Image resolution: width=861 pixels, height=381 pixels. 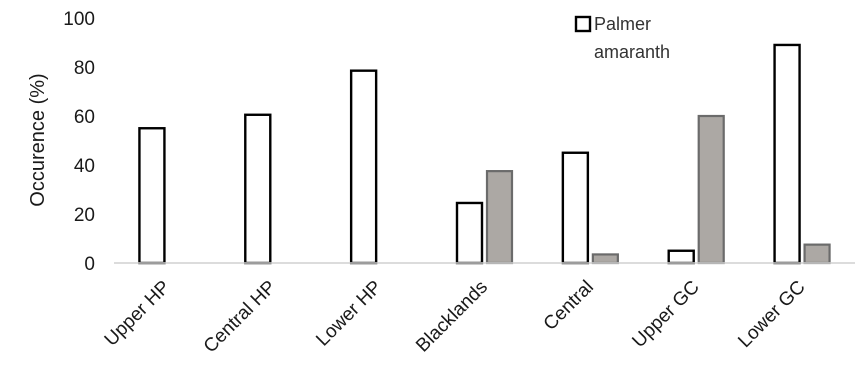 I want to click on category-label: Lower HP, so click(x=349, y=314).